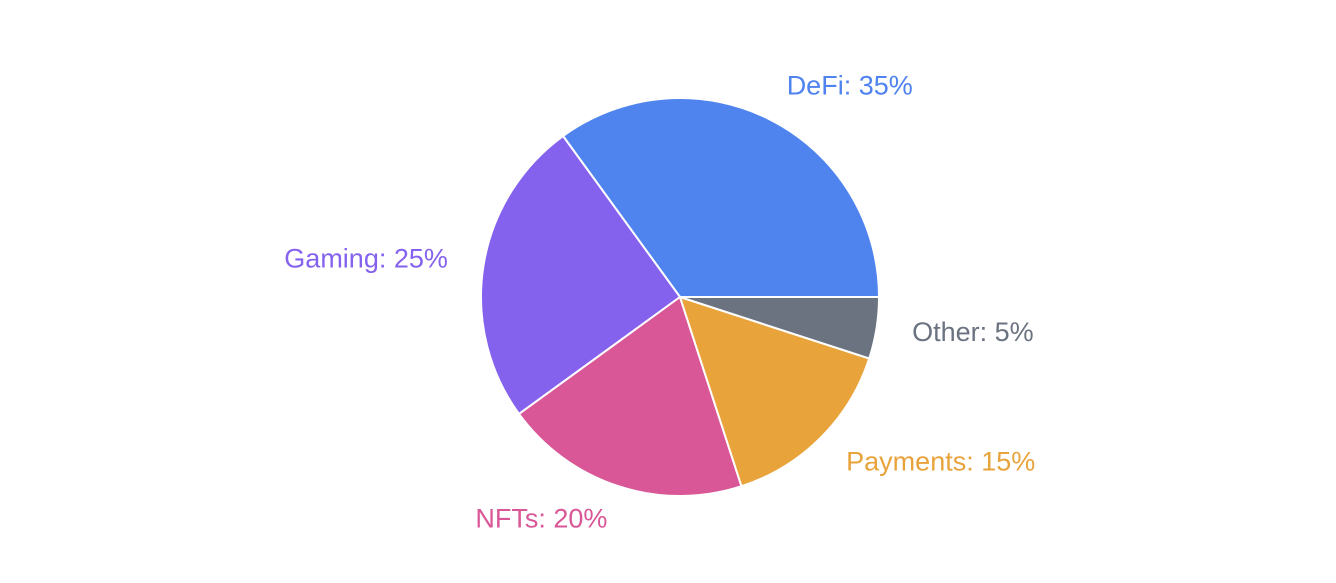  I want to click on slice-label: Other: 5%, so click(973, 332).